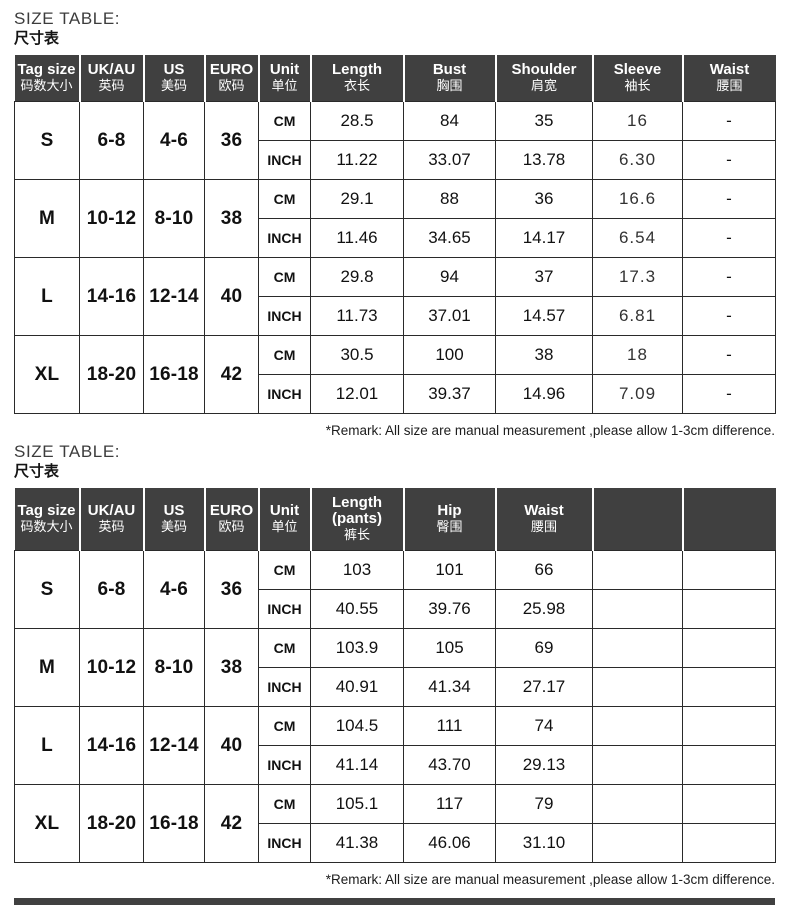  I want to click on column-header-length-pants: Length (pants) 裤长, so click(357, 519).